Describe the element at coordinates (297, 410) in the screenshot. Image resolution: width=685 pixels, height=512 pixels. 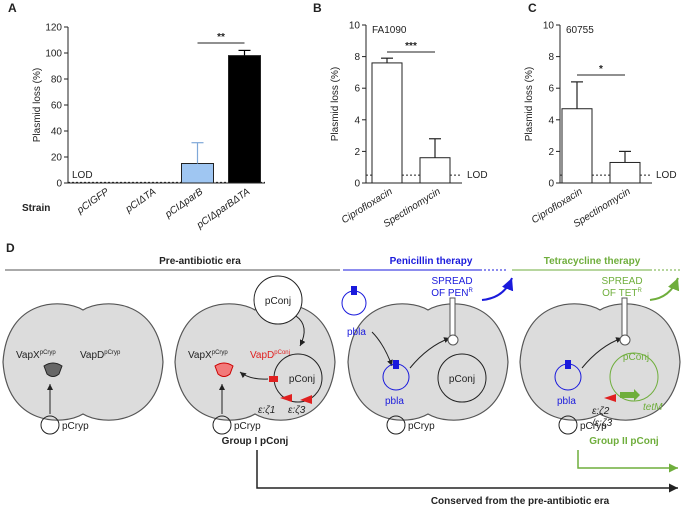
I see `label: ε:ζ3` at that location.